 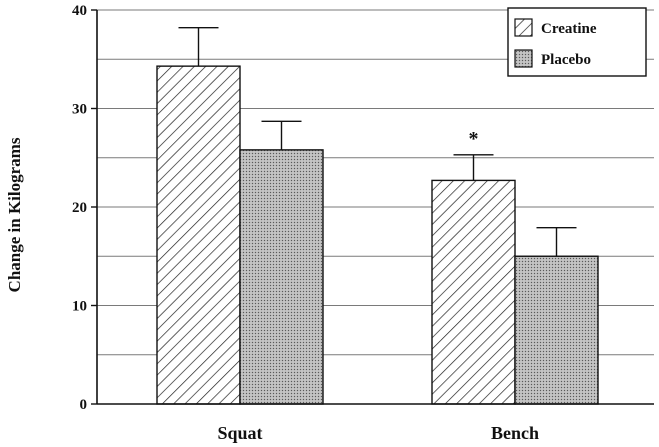 I want to click on y-axis-label: Change in Kilograms, so click(x=14, y=214).